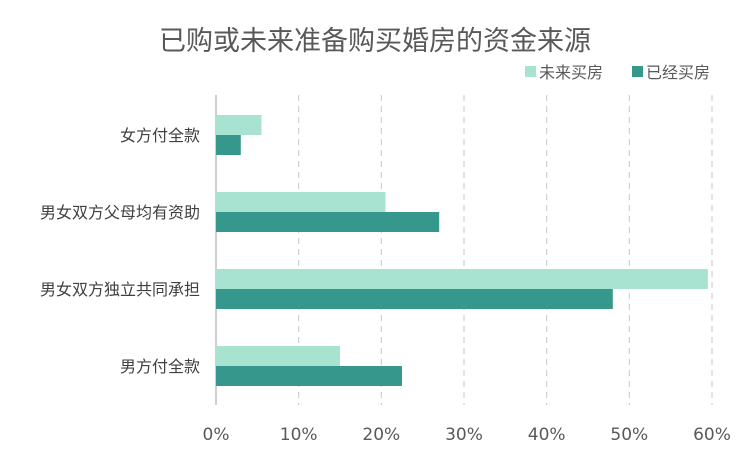 This screenshot has height=450, width=750. I want to click on legend-label: 未来买房, so click(571, 72).